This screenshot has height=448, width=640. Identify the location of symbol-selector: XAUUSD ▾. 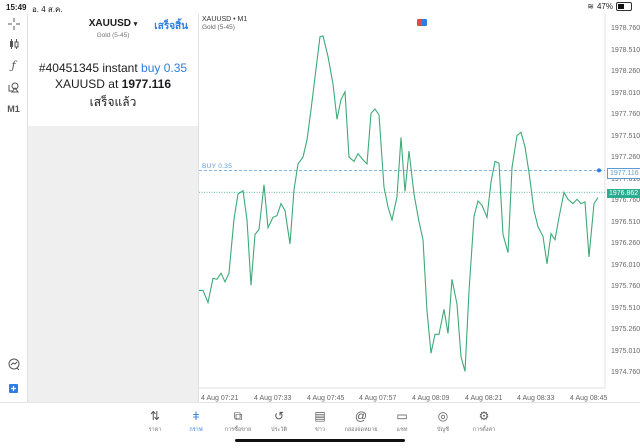
(113, 23).